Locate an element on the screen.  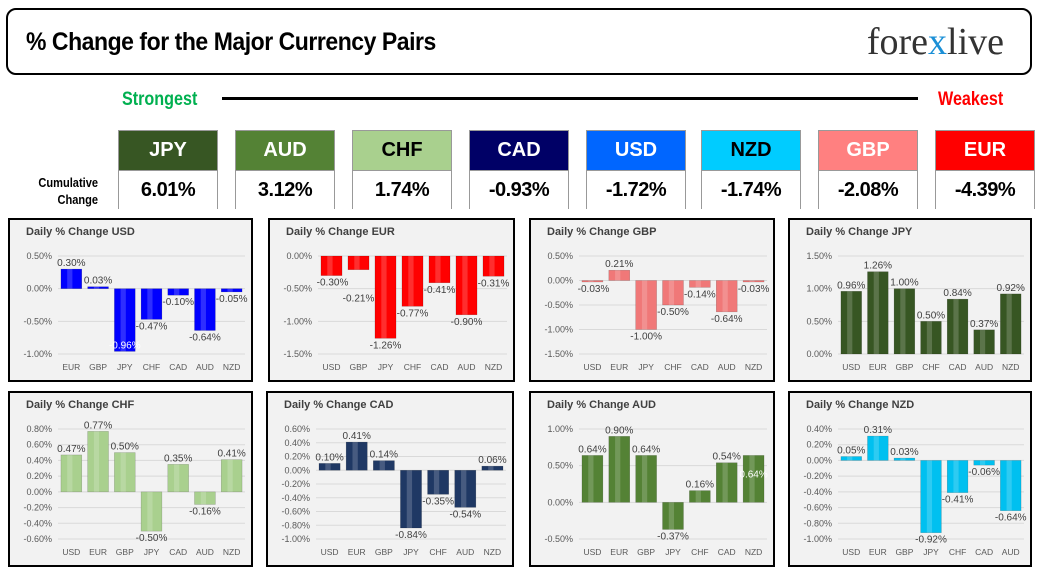
y-tick-label: -0.80% is located at coordinates (295, 525).